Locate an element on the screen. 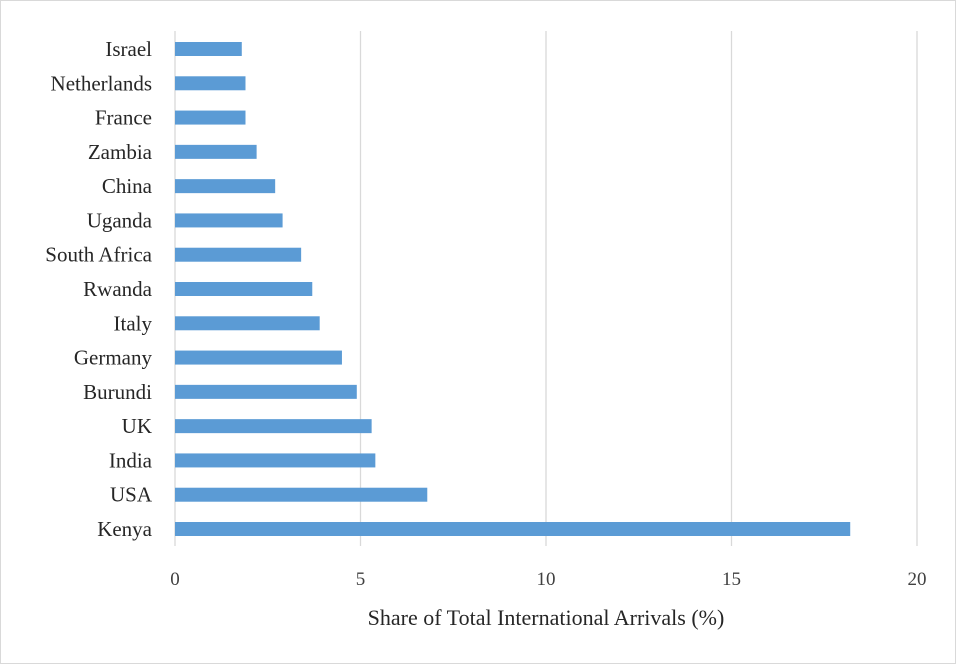  x-tick-label: 10 is located at coordinates (546, 579).